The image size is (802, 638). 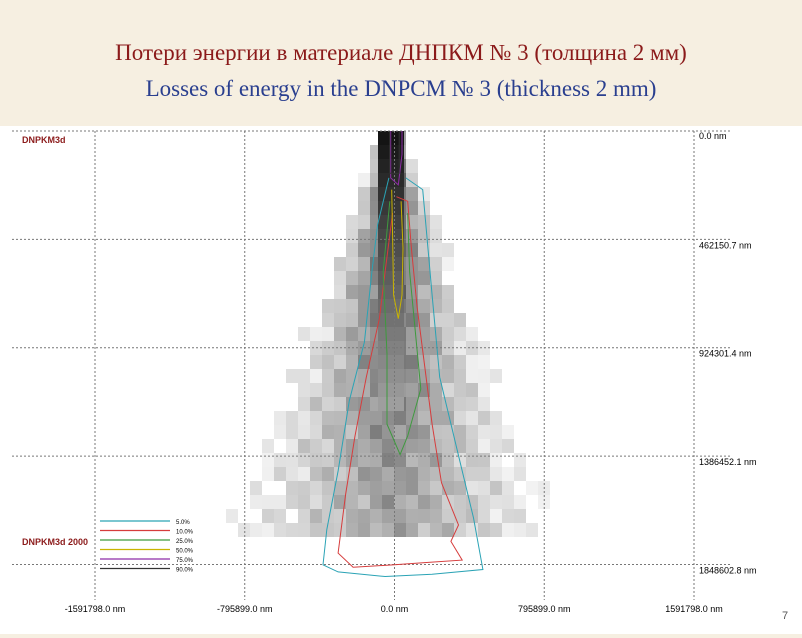 What do you see at coordinates (185, 561) in the screenshot?
I see `legend-label: 75.0%` at bounding box center [185, 561].